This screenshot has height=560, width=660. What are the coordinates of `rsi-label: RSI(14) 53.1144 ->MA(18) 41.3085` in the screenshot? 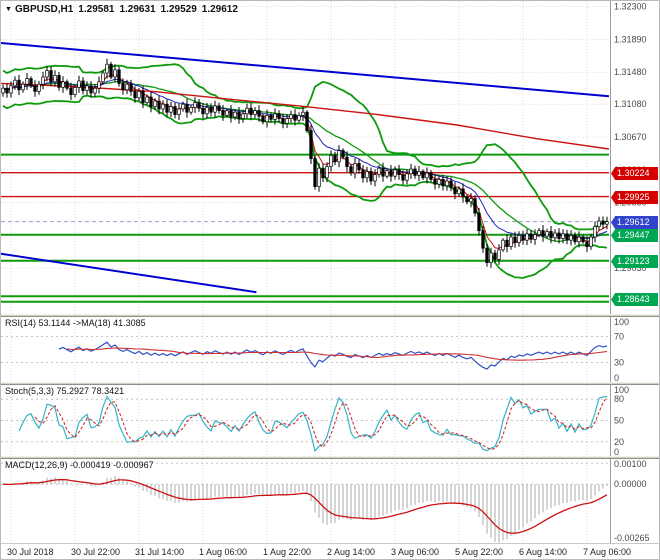 It's located at (75, 323).